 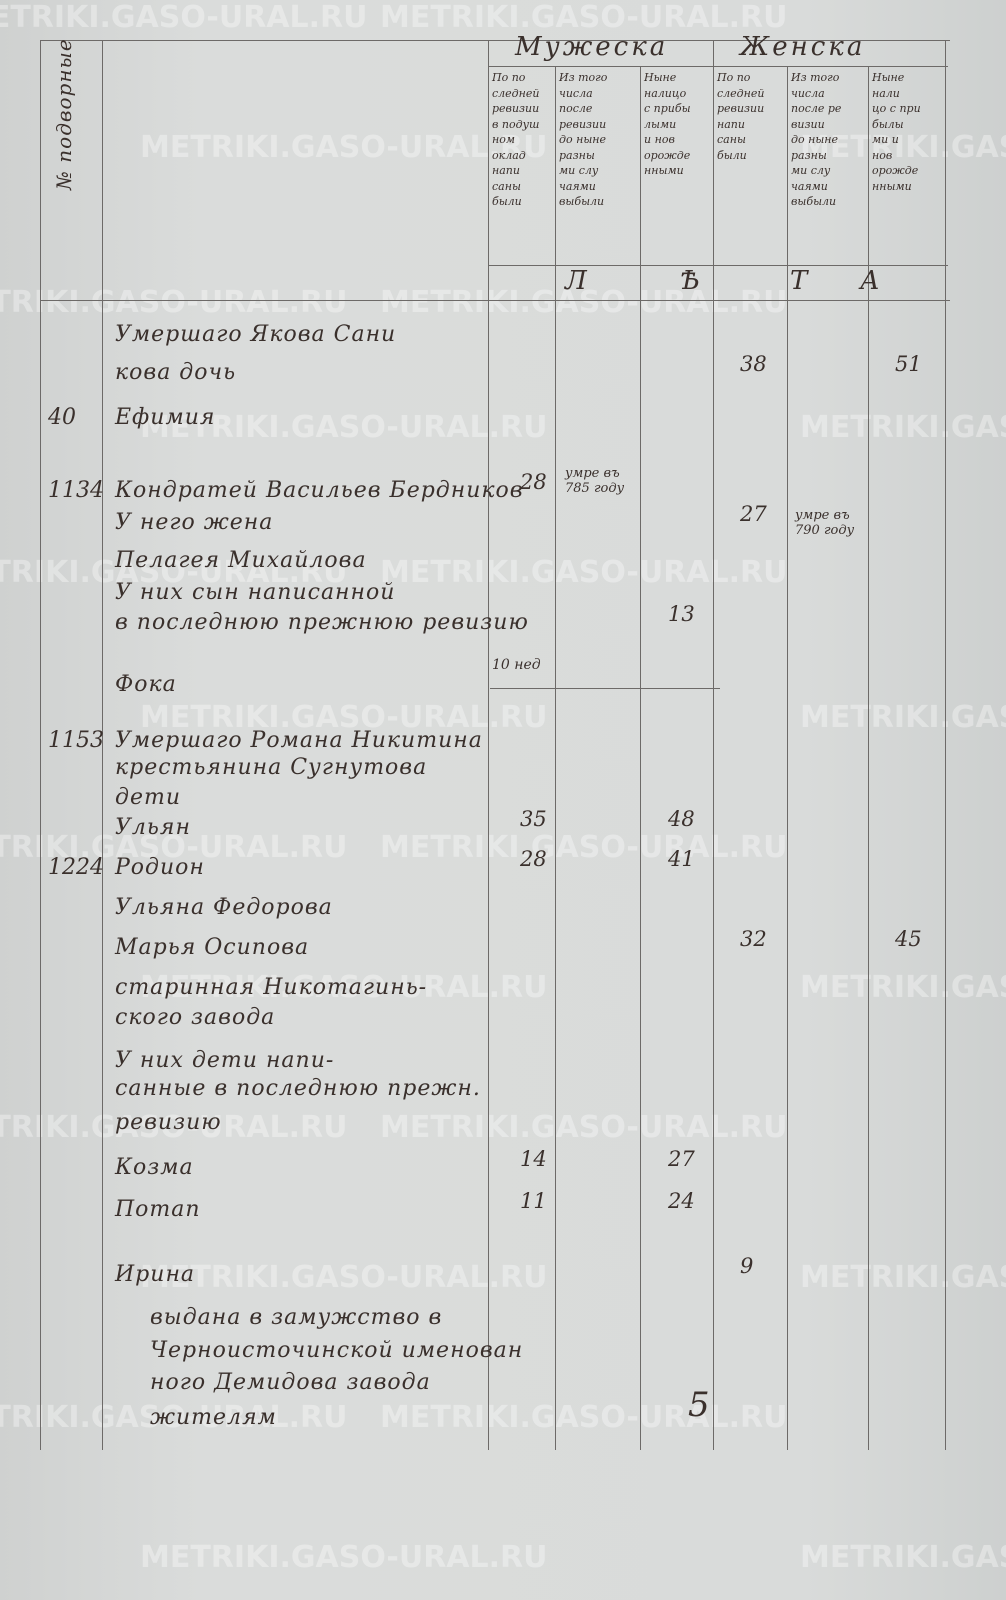 I want to click on cell-value: 45, so click(x=908, y=939).